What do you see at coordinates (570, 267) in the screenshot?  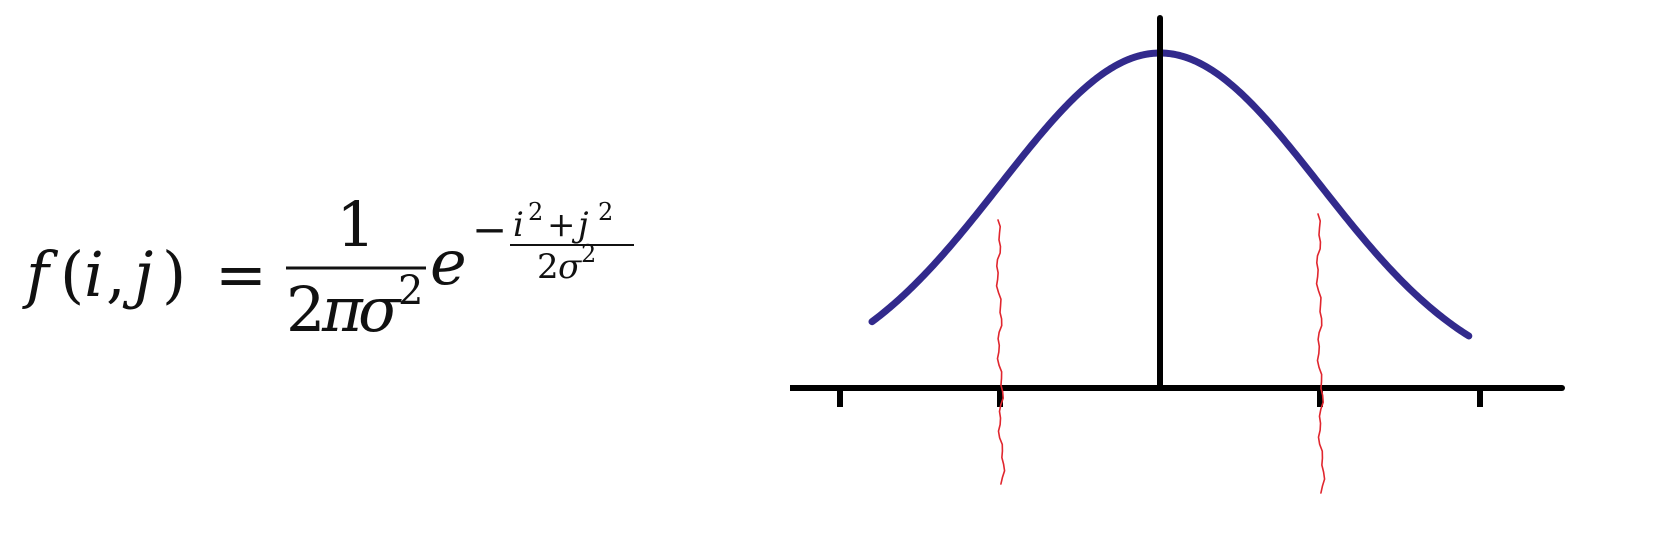 I see `formula-exp-den-sigma: σ` at bounding box center [570, 267].